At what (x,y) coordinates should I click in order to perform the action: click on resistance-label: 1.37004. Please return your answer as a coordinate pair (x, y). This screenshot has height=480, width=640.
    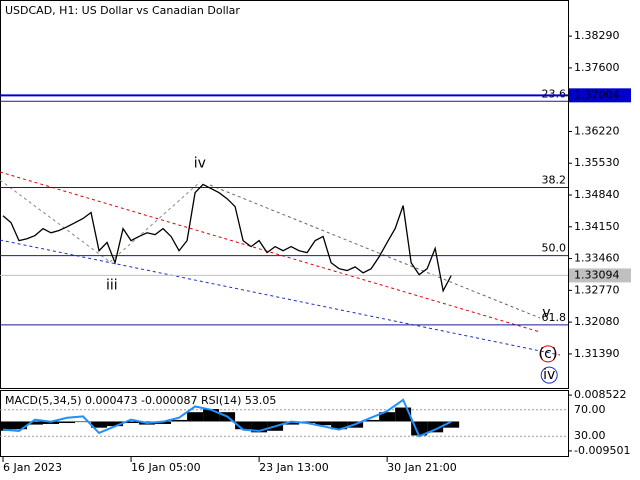
    Looking at the image, I should click on (597, 94).